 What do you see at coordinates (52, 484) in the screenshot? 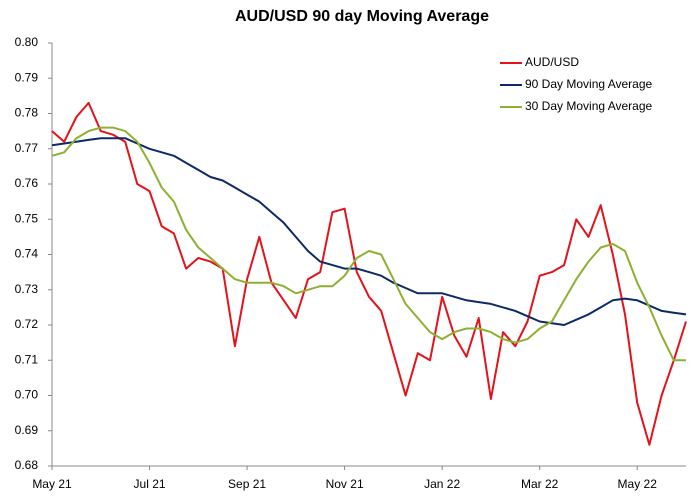
I see `x-tick-label: May 21` at bounding box center [52, 484].